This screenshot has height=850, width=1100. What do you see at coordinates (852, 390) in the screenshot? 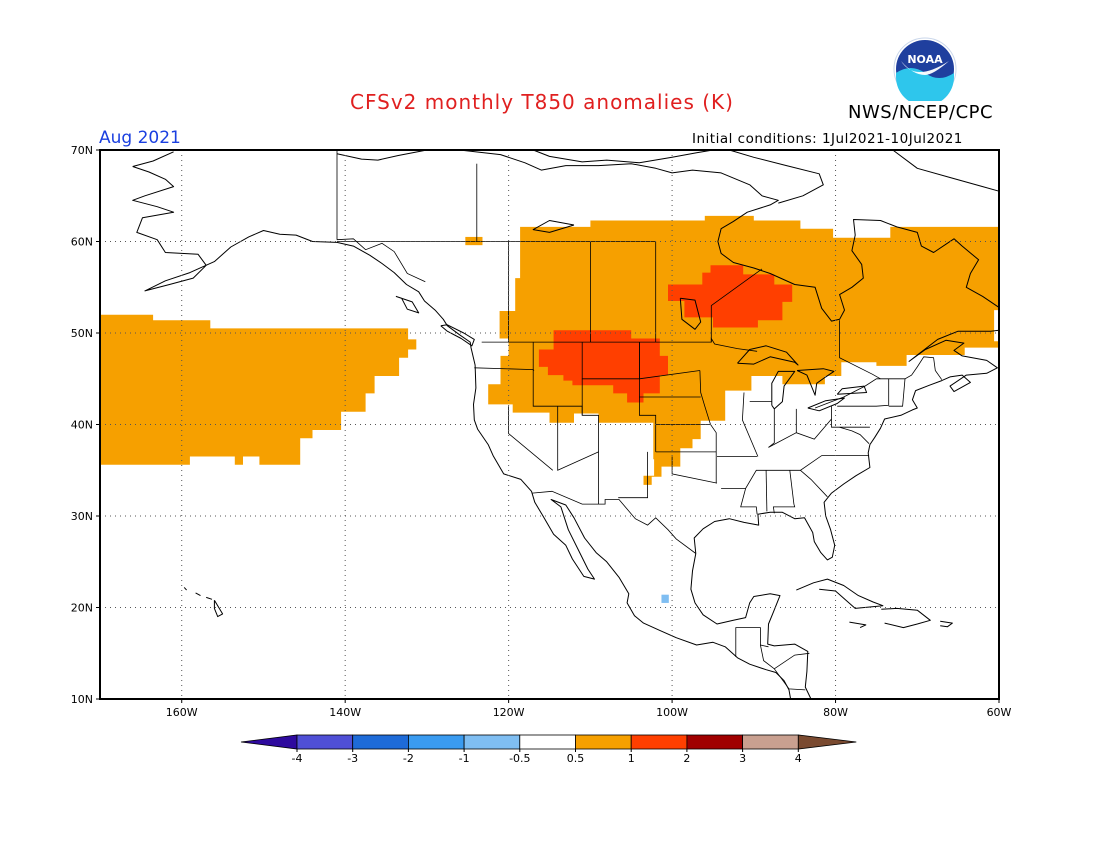
I see `lake-ontario` at bounding box center [852, 390].